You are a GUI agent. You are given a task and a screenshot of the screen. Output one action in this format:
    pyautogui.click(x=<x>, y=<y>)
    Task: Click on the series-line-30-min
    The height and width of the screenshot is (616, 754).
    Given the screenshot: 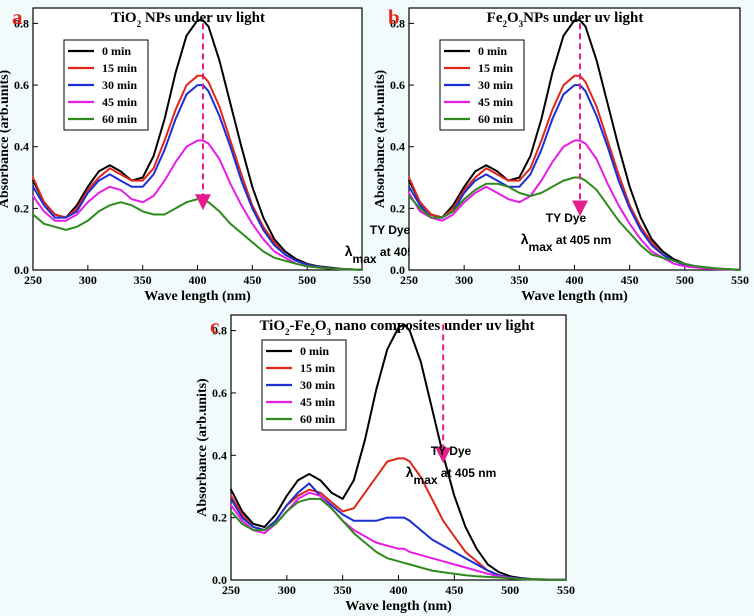 What is the action you would take?
    pyautogui.click(x=197, y=177)
    